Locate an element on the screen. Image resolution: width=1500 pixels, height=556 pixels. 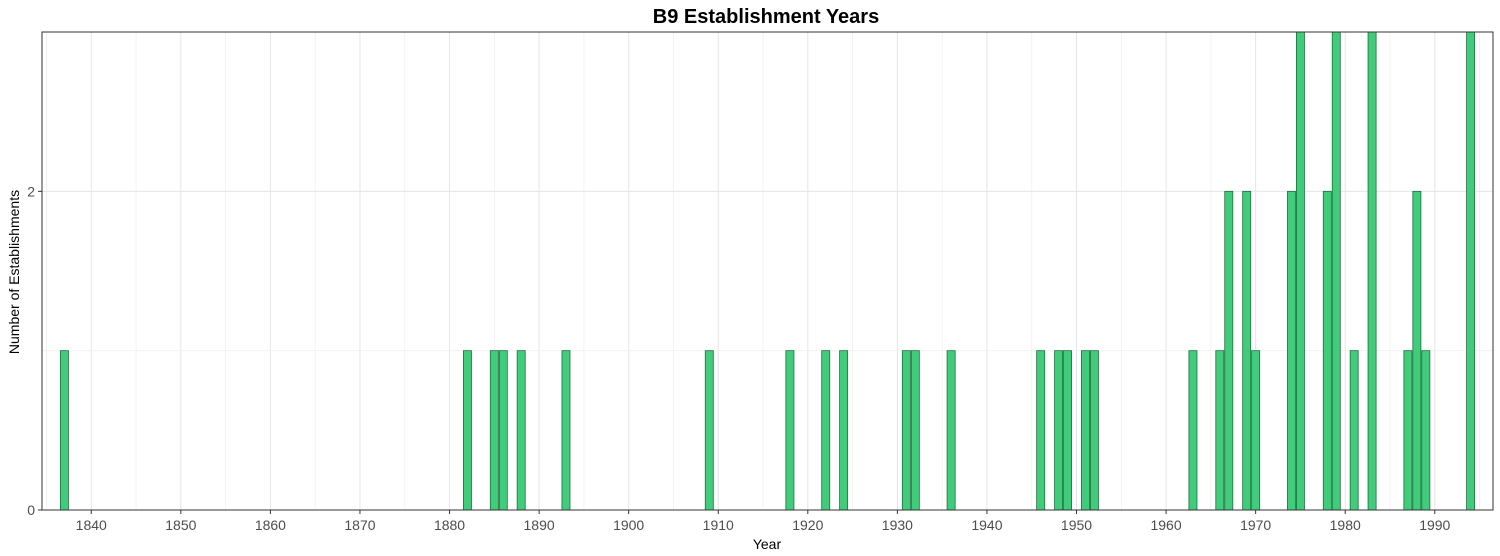
x-tick-label-1960: 1960 is located at coordinates (1165, 525).